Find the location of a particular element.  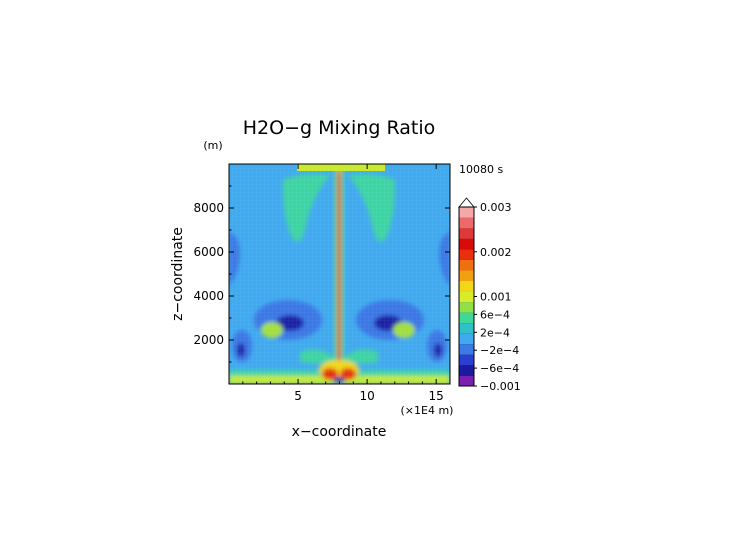

colorbar-tick-label: −6e−4 is located at coordinates (499, 368).